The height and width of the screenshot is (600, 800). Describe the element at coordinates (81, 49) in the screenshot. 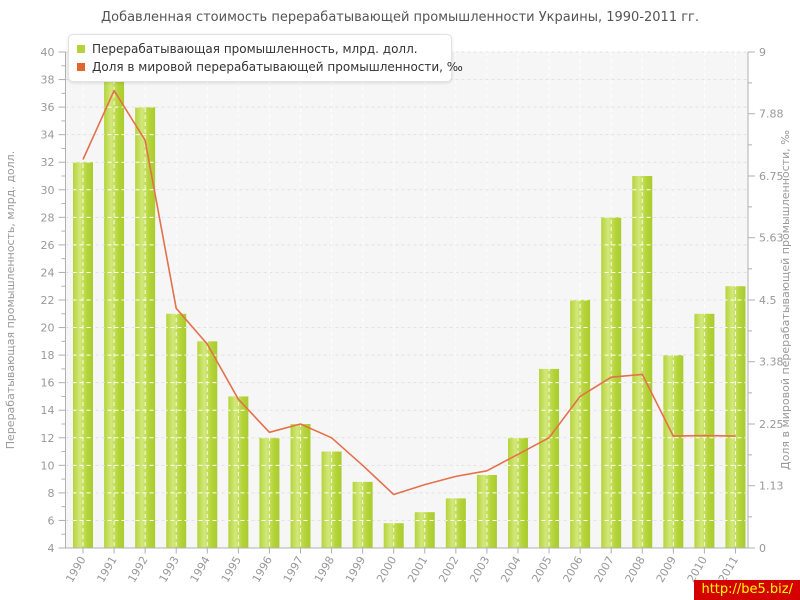

I see `bar-series-swatch-icon` at that location.